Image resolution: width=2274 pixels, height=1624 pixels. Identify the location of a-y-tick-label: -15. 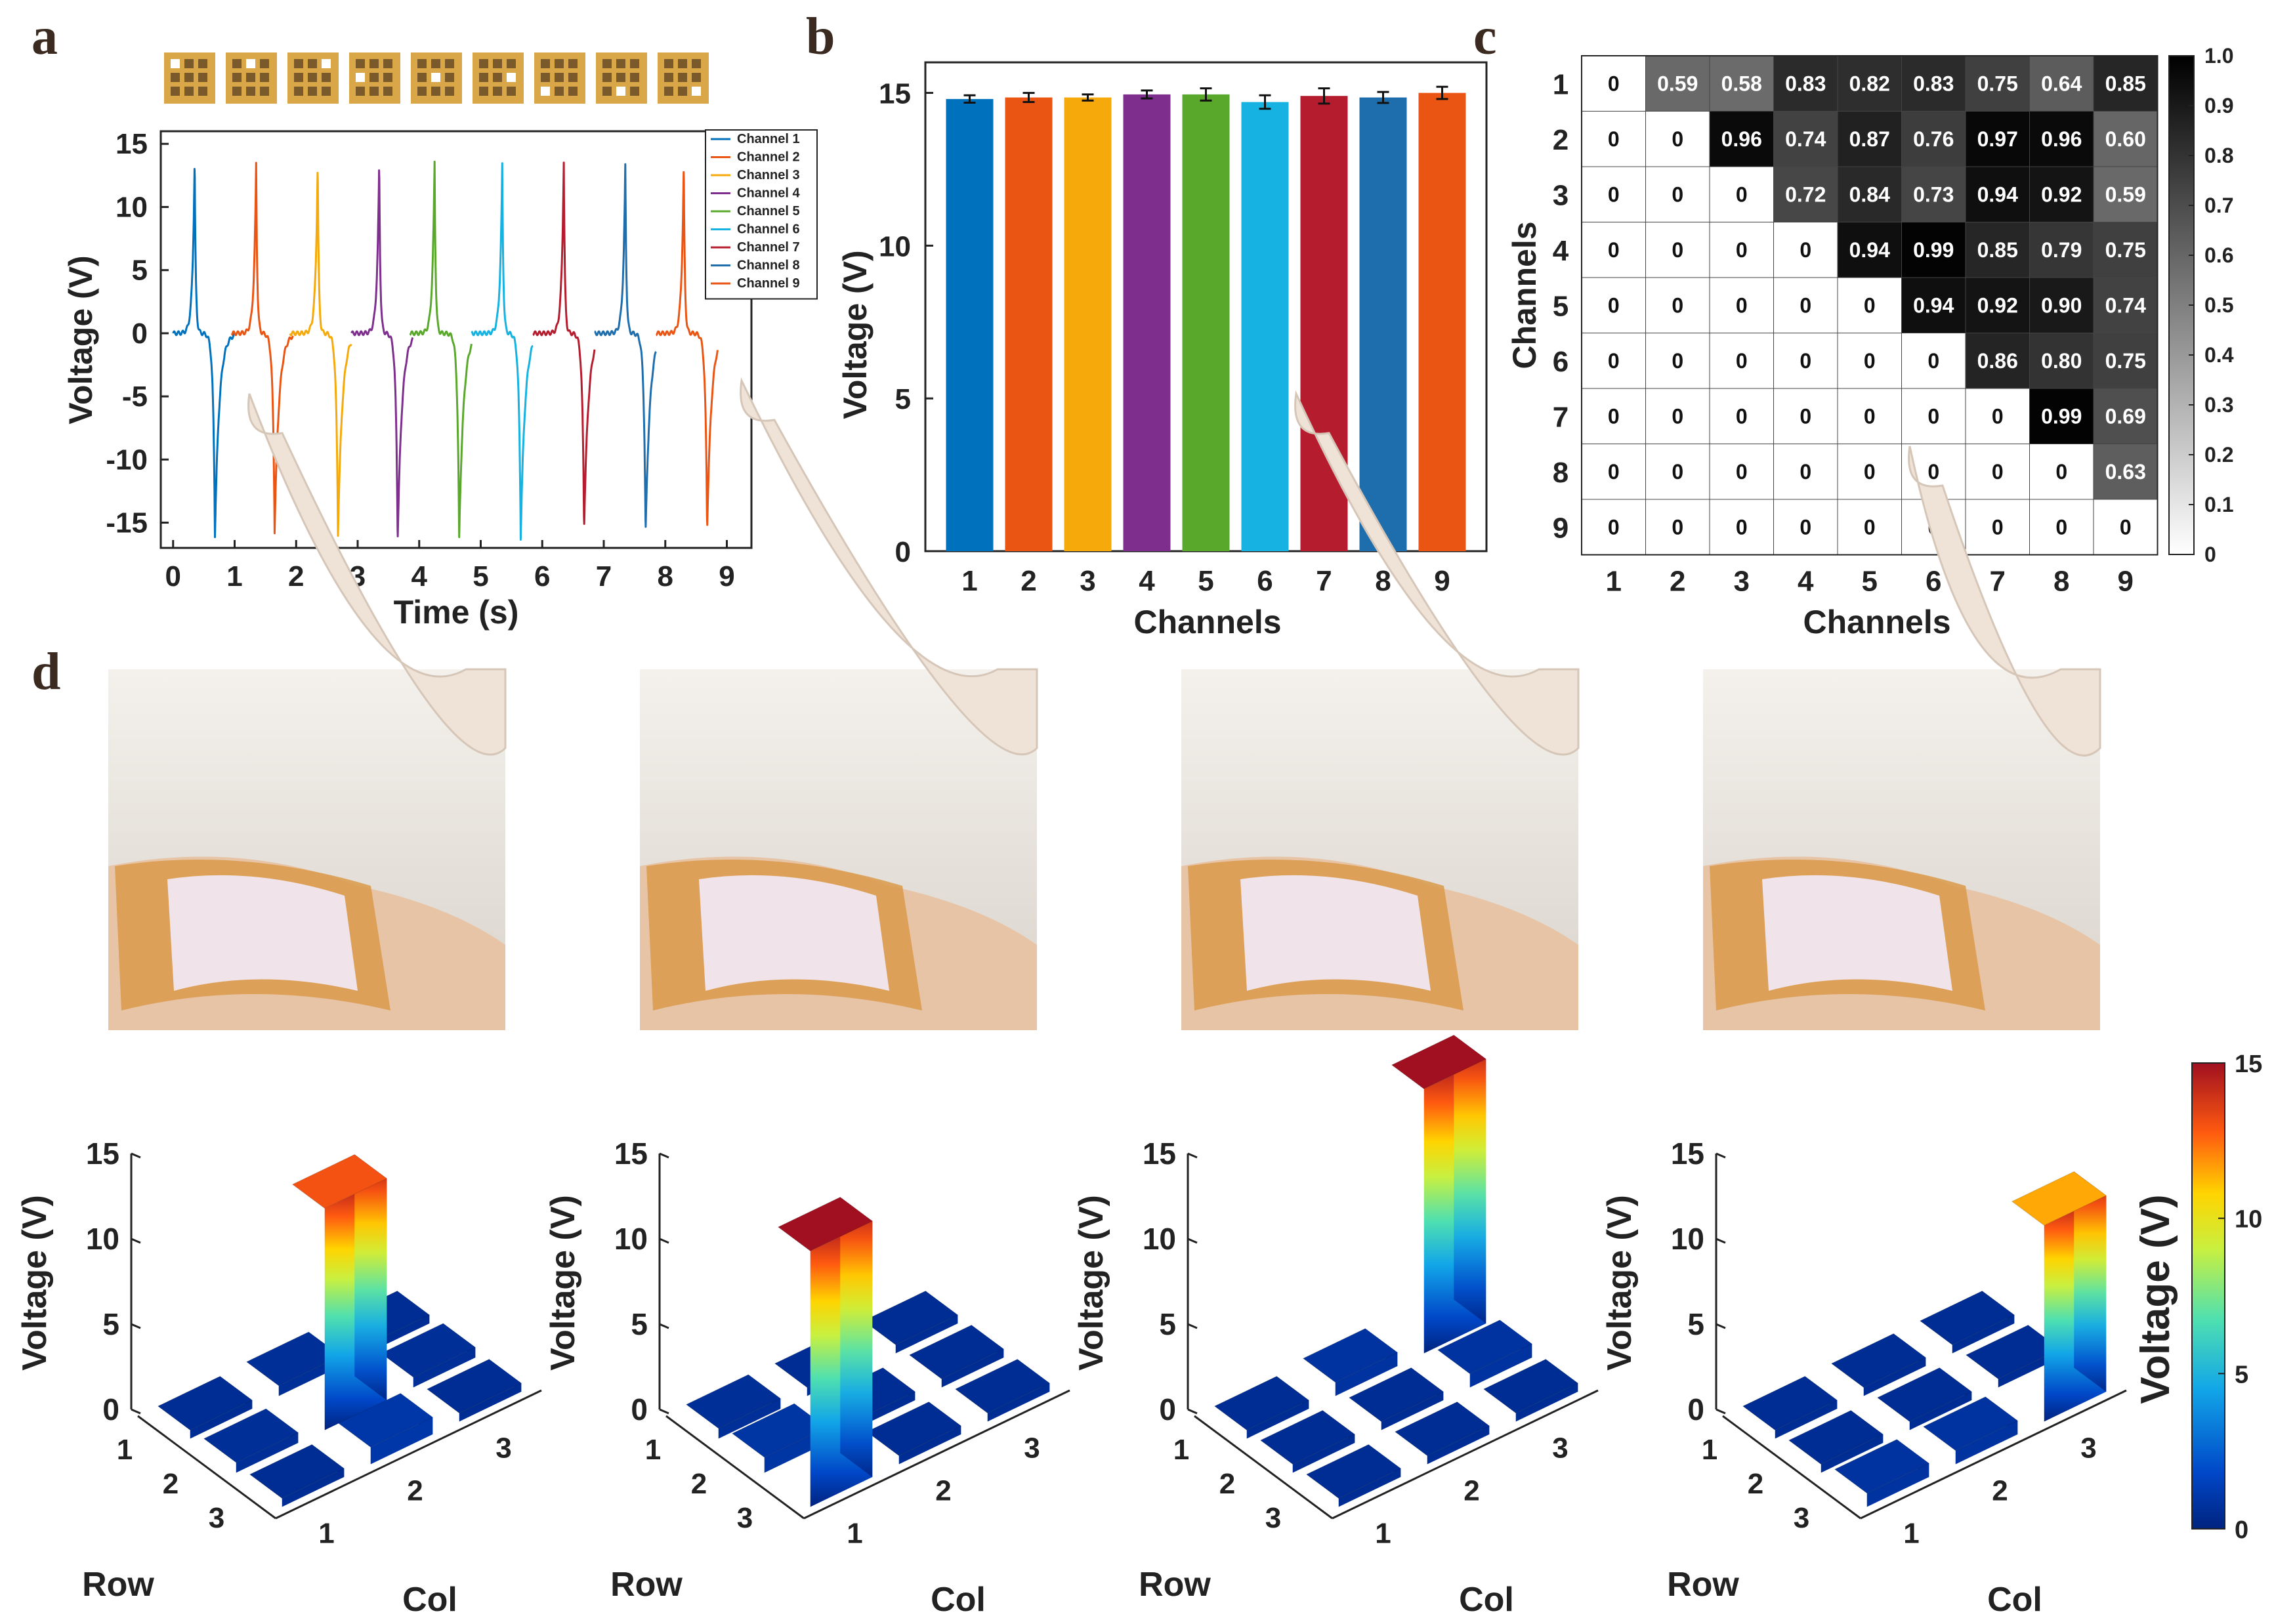
(127, 523).